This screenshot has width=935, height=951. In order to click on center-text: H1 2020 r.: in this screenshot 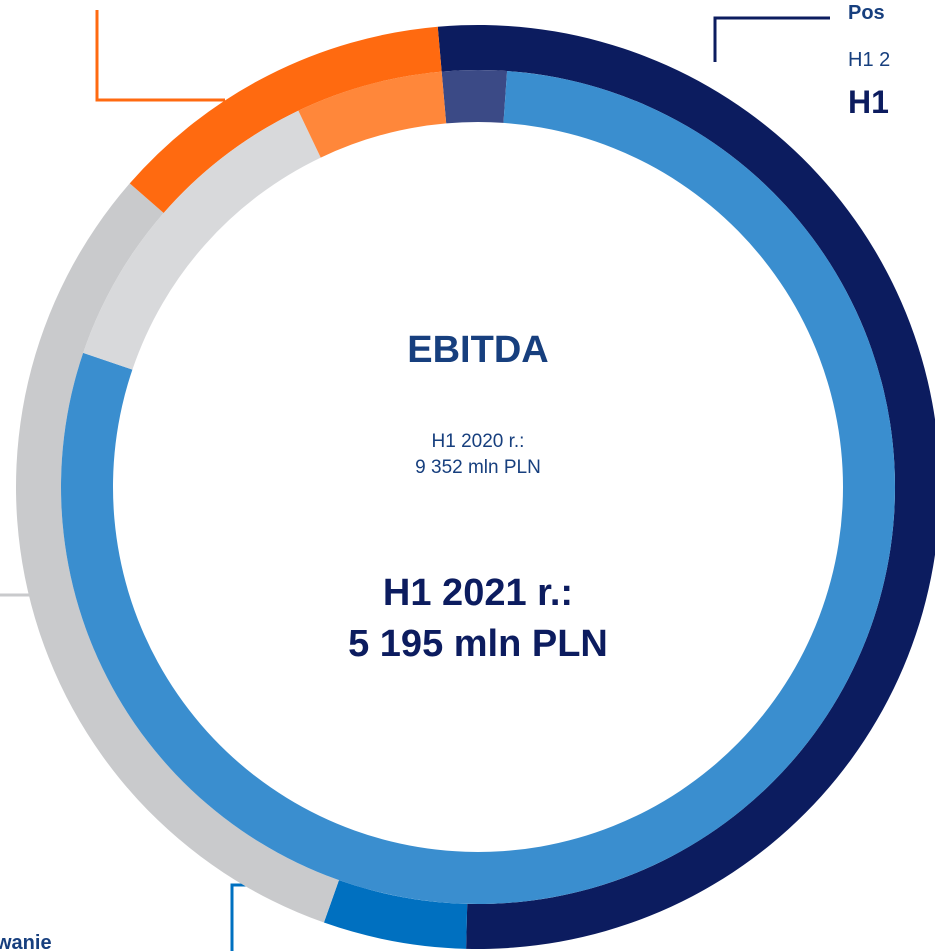, I will do `click(478, 441)`.